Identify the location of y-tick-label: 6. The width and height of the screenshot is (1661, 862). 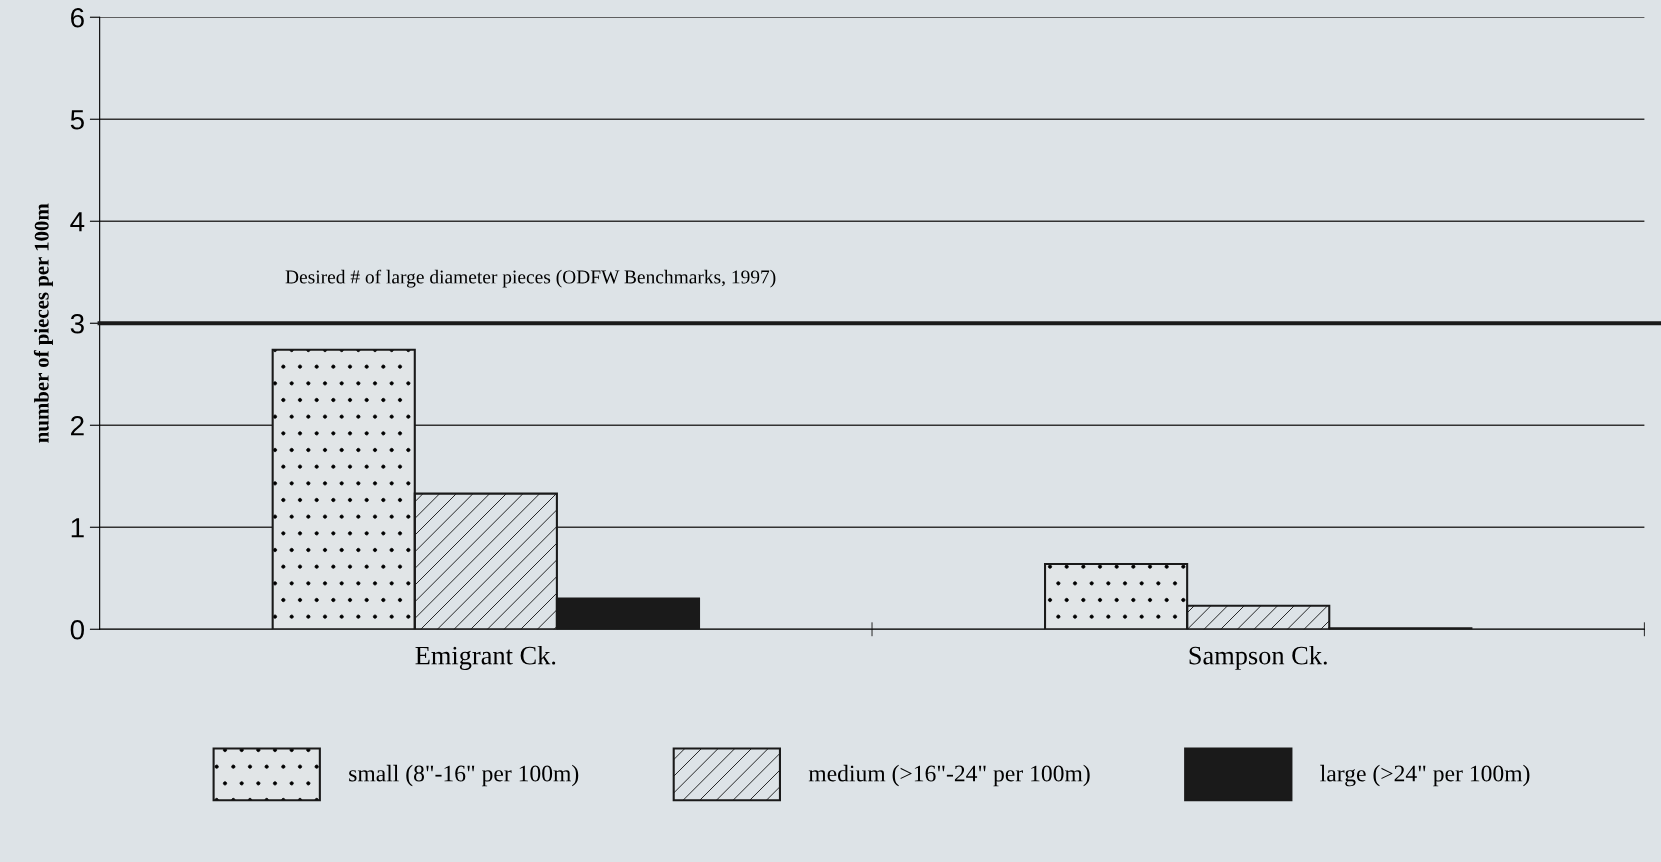
(77, 17).